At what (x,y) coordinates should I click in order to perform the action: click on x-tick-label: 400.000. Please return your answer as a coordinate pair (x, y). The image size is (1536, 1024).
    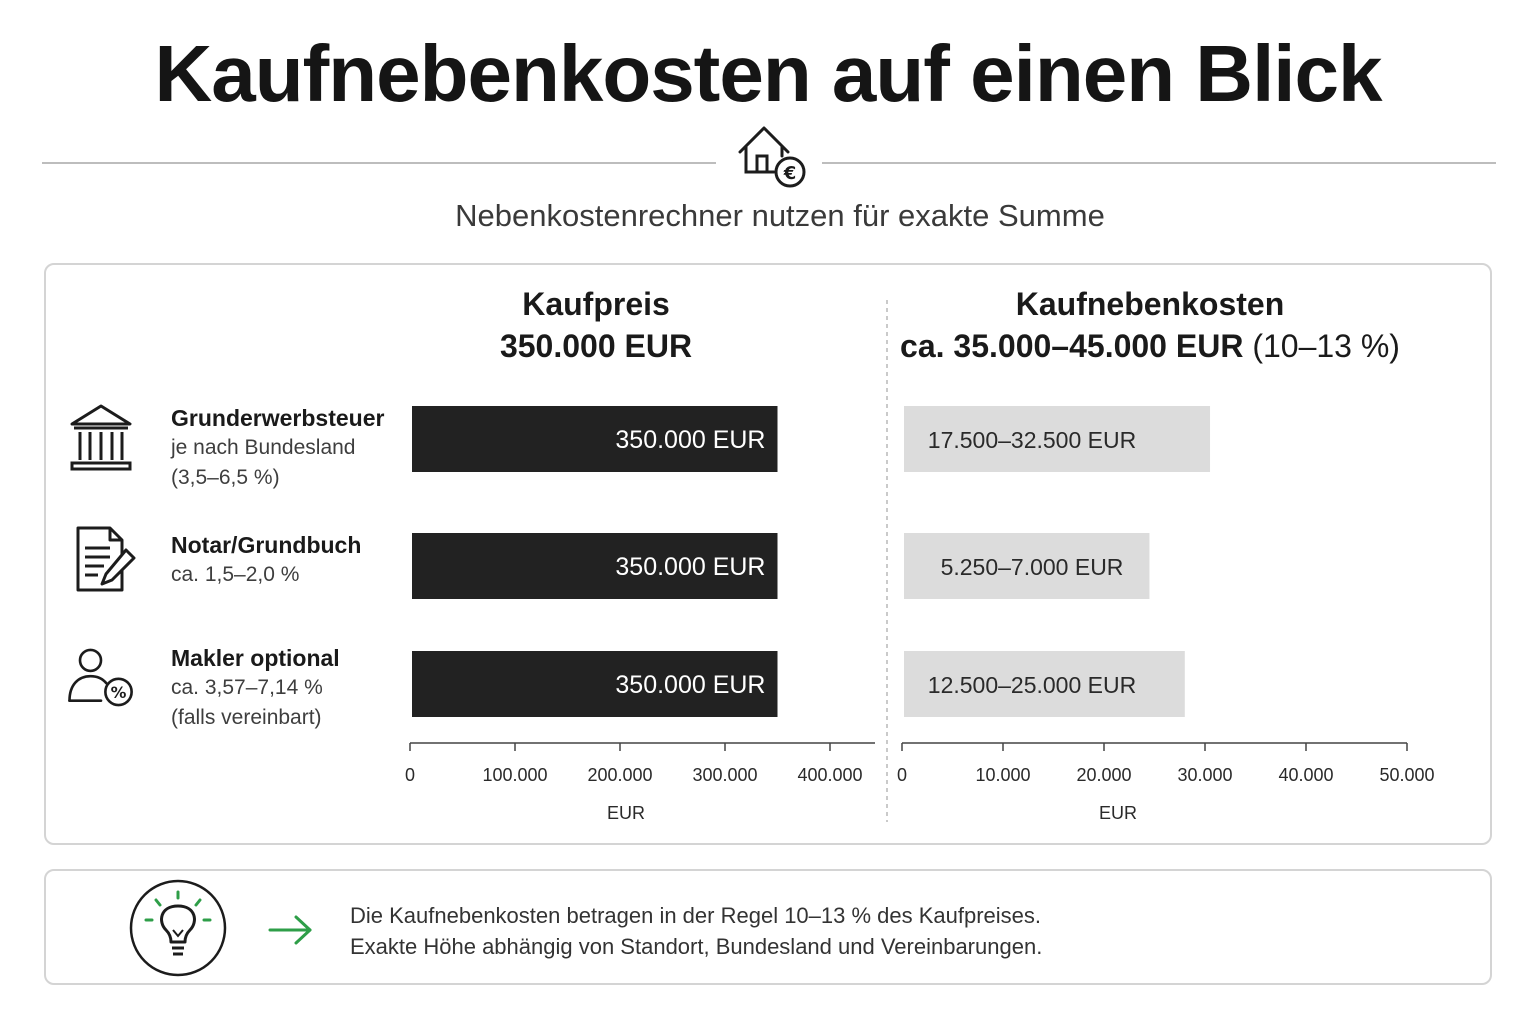
    Looking at the image, I should click on (829, 775).